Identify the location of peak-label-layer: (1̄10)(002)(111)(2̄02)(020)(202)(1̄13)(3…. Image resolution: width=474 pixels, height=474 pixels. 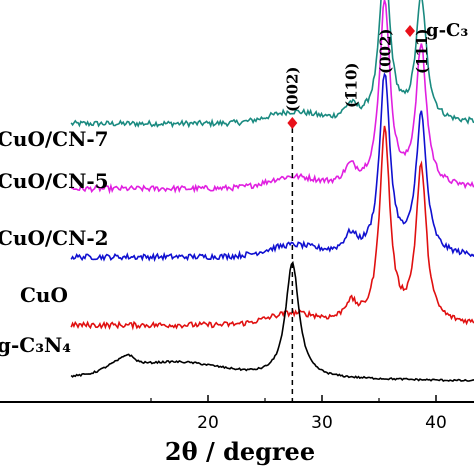
(387, 68).